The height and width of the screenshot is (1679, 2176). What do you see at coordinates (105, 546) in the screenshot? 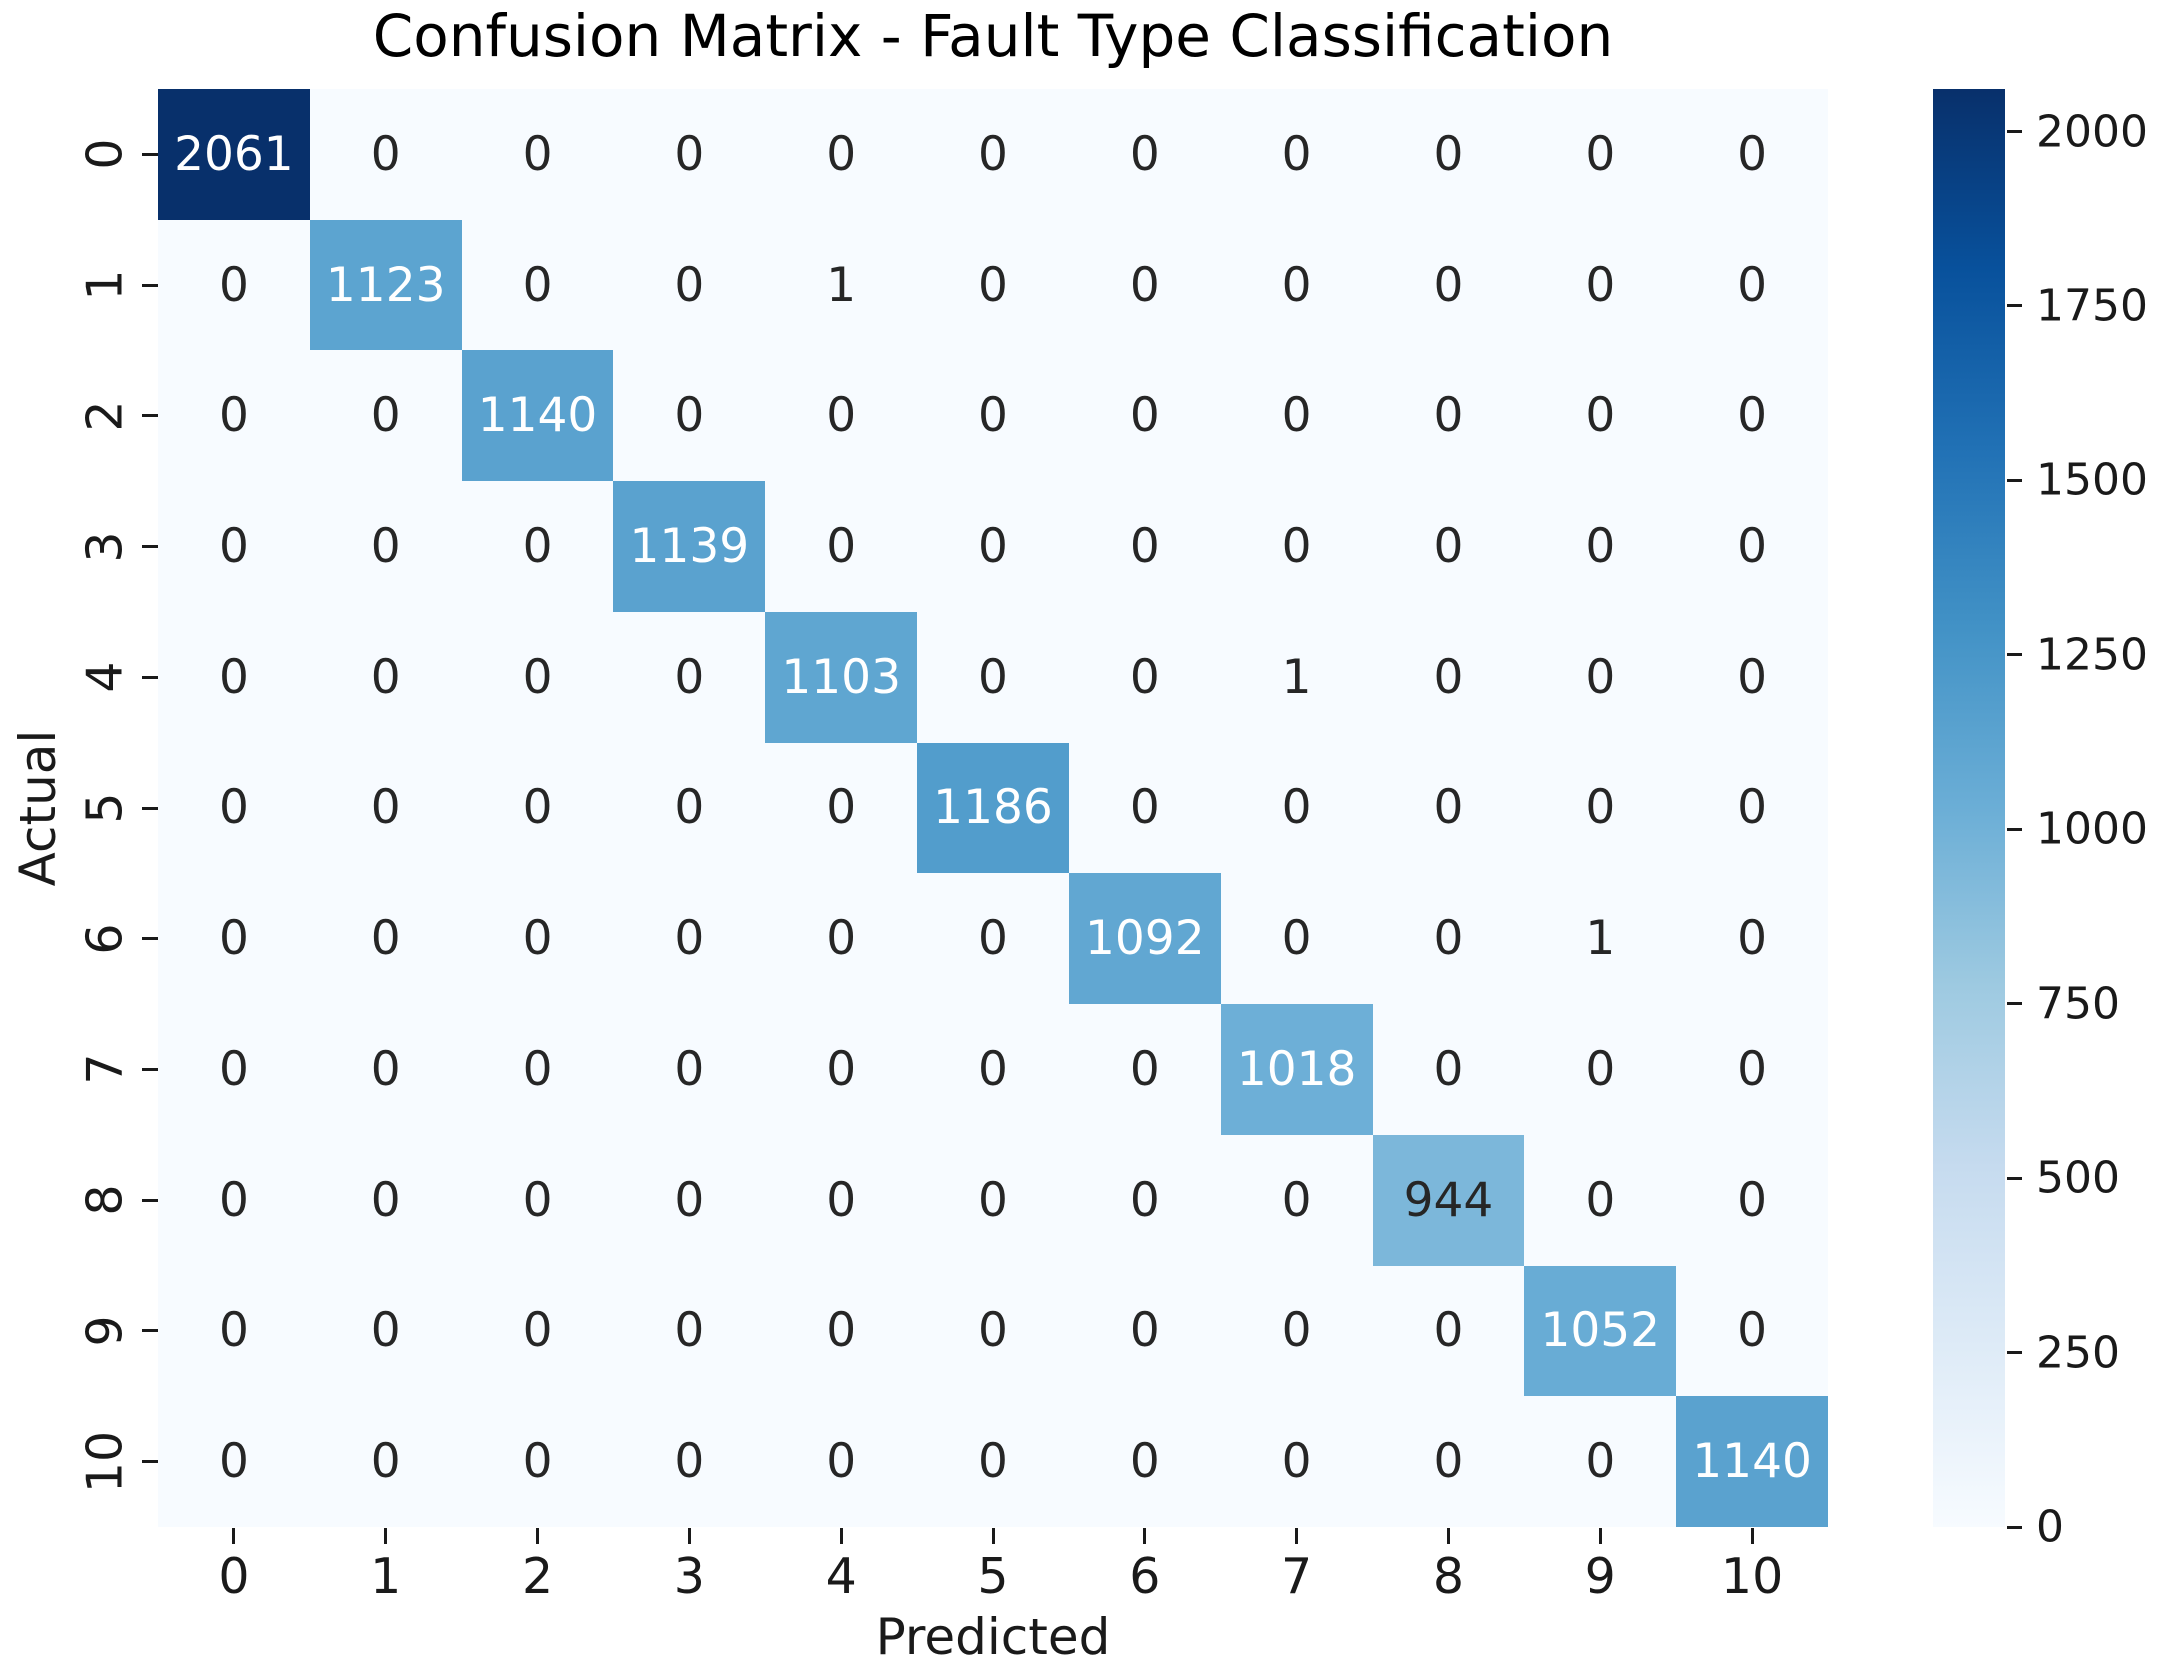
I see `y-tick-label: 3` at bounding box center [105, 546].